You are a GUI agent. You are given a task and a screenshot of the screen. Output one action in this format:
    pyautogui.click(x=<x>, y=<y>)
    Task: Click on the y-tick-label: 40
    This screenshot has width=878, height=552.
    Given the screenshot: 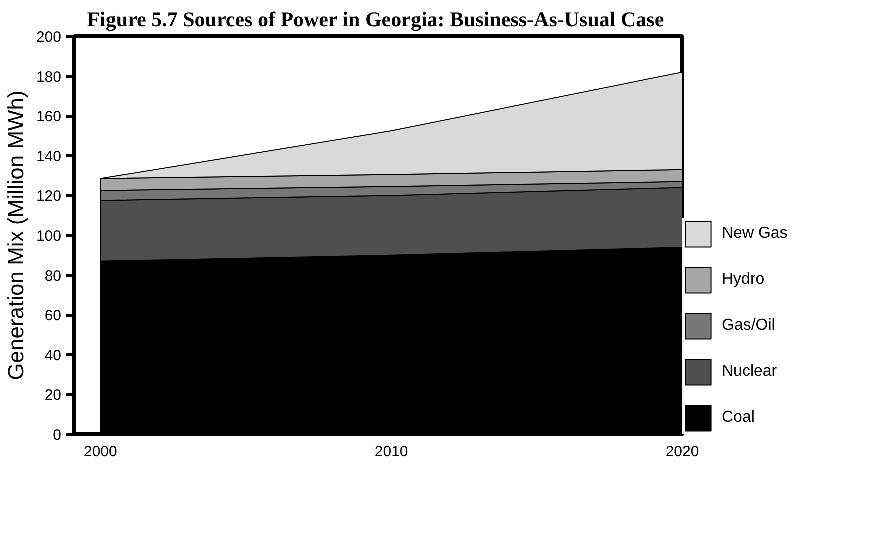 What is the action you would take?
    pyautogui.click(x=53, y=355)
    